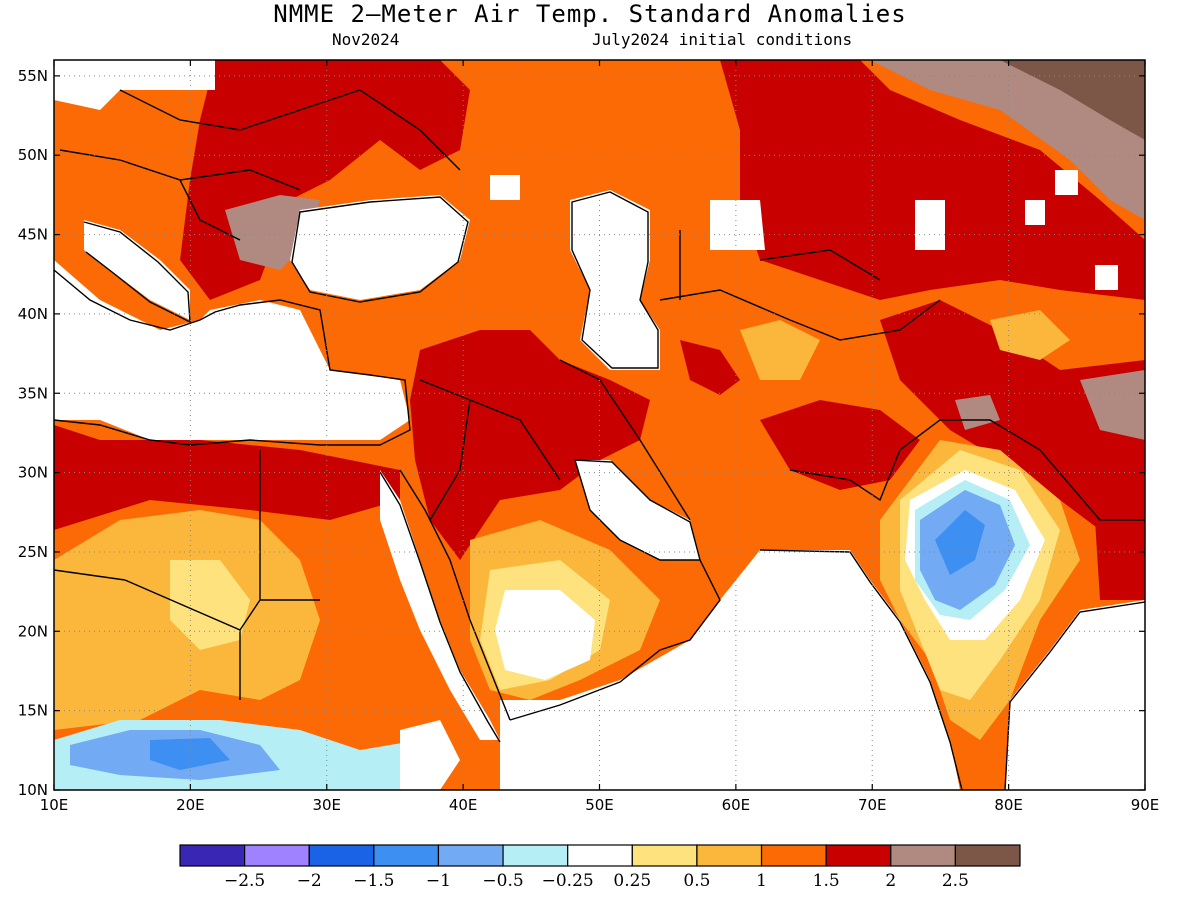  I want to click on legend-tick-label: 2, so click(890, 881).